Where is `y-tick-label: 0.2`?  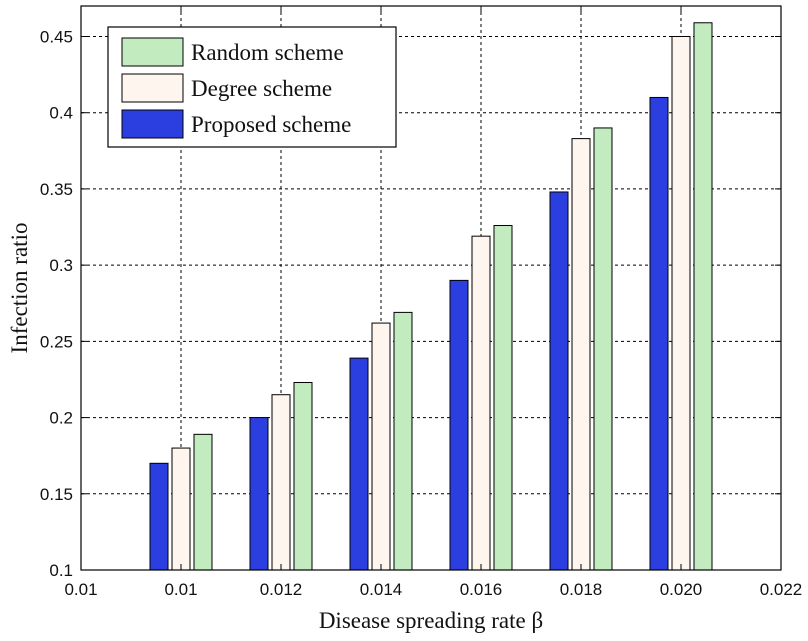
y-tick-label: 0.2 is located at coordinates (61, 418).